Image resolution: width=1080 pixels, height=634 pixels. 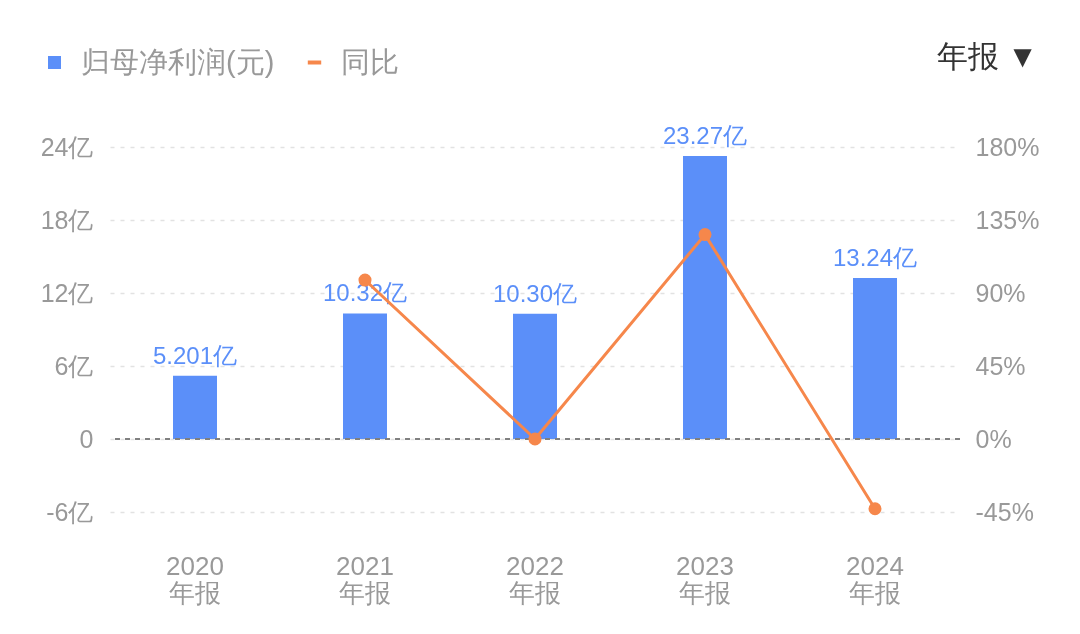 What do you see at coordinates (67, 146) in the screenshot?
I see `y-tick-label: 24亿` at bounding box center [67, 146].